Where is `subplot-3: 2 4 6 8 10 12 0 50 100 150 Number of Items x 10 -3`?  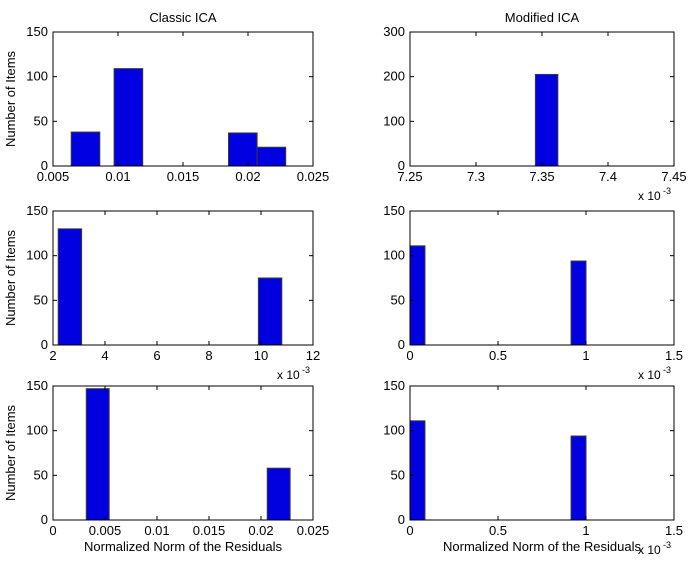 subplot-3: 2 4 6 8 10 12 0 50 100 150 Number of Items x 10 -3 is located at coordinates (161, 292).